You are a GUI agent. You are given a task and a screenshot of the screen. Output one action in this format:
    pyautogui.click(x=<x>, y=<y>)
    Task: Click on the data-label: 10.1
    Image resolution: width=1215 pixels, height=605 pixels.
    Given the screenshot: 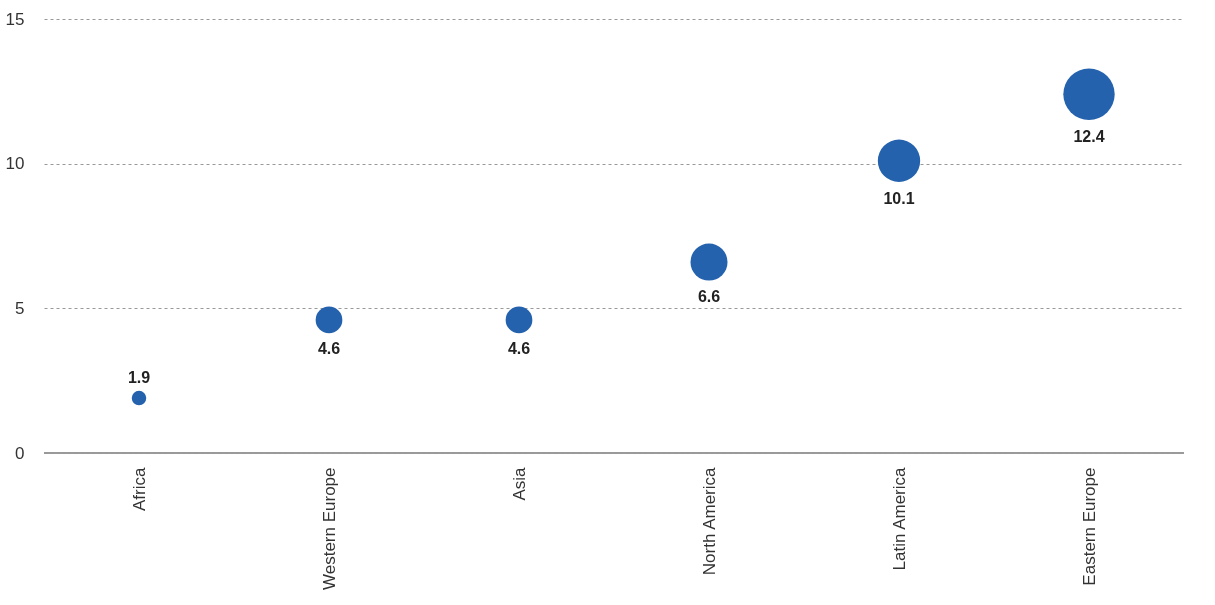 What is the action you would take?
    pyautogui.click(x=899, y=198)
    